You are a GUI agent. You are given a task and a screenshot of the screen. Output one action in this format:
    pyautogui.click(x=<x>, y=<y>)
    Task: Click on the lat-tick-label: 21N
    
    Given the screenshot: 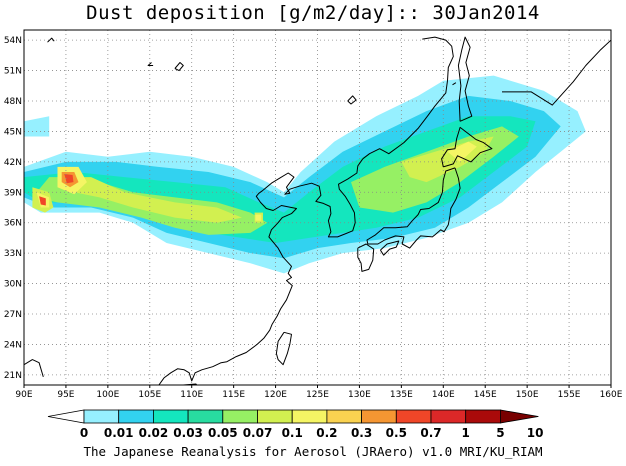 What is the action you would take?
    pyautogui.click(x=13, y=376)
    